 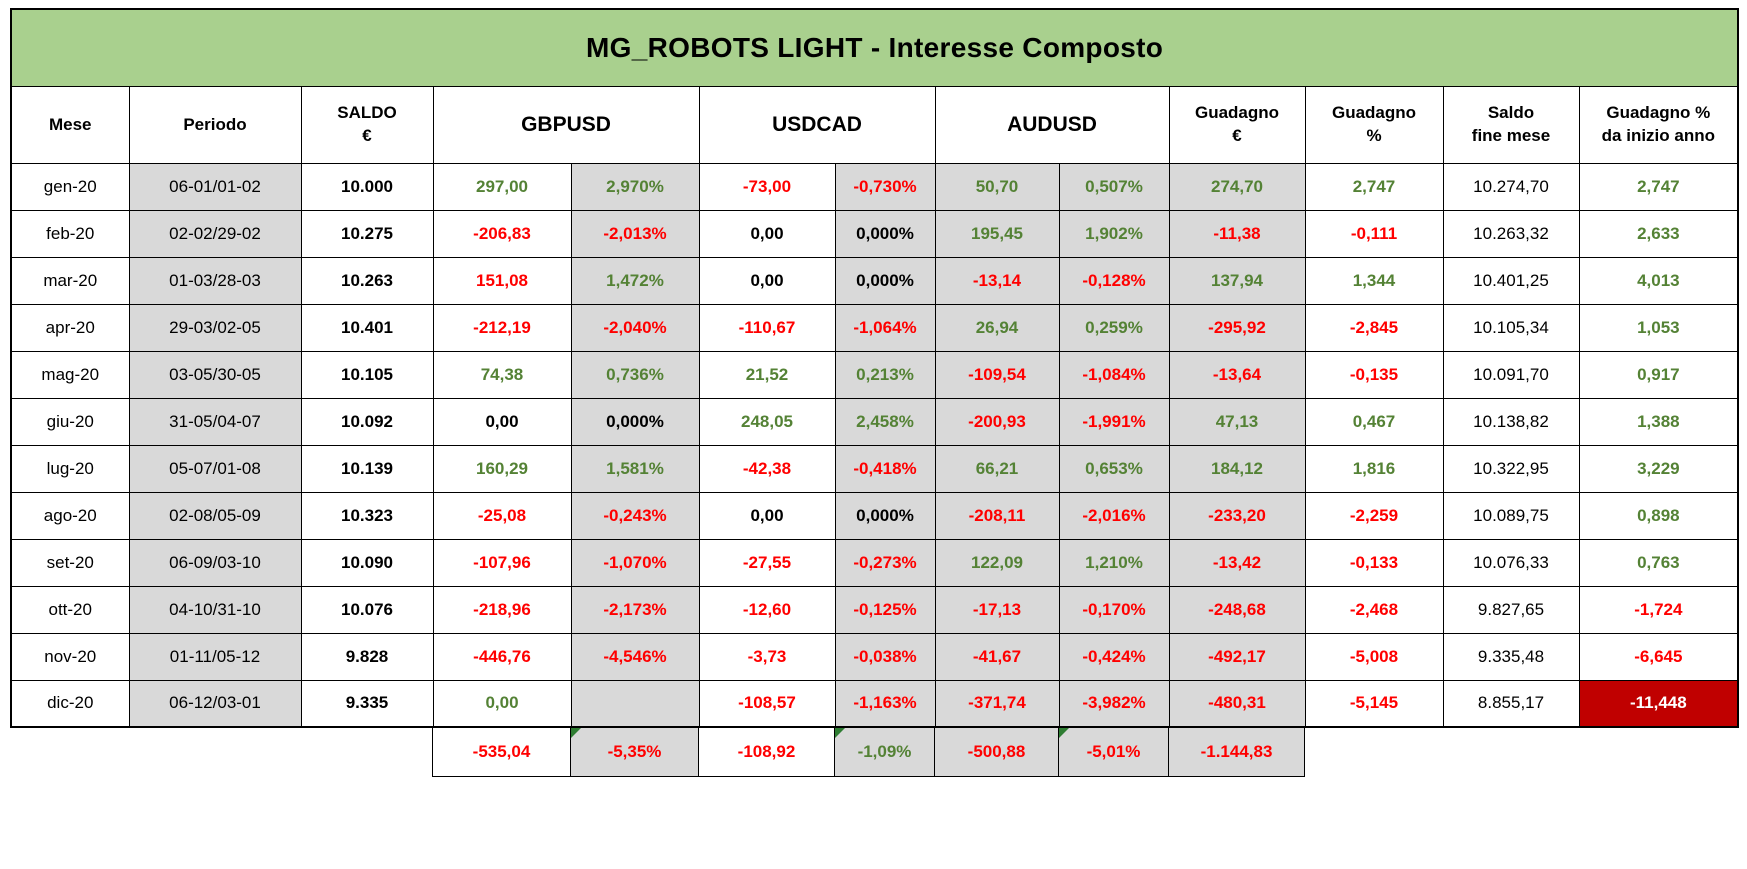 What do you see at coordinates (215, 374) in the screenshot?
I see `cell-periodo: 03-05/30-05` at bounding box center [215, 374].